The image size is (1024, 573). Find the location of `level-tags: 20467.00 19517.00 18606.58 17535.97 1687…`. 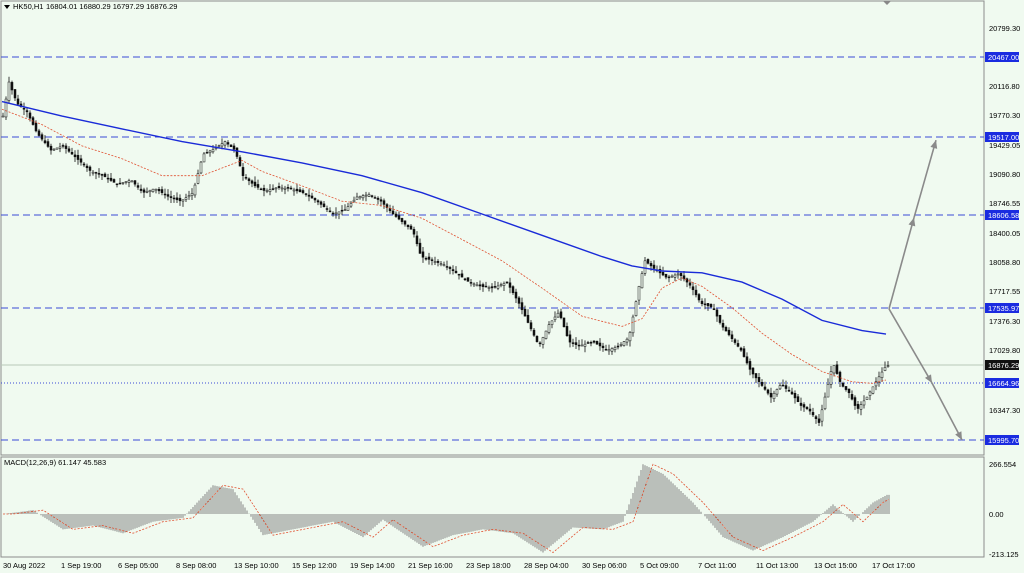

level-tags: 20467.00 19517.00 18606.58 17535.97 1687… is located at coordinates (1002, 248).